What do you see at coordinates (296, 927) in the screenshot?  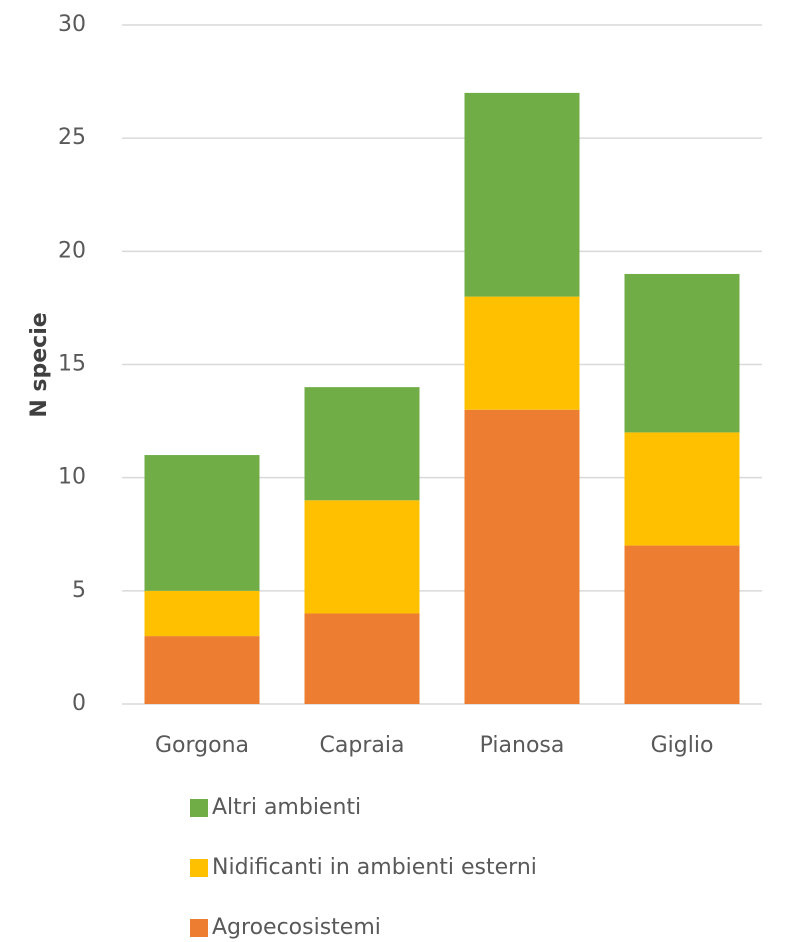 I see `legend-label: Agroecosistemi` at bounding box center [296, 927].